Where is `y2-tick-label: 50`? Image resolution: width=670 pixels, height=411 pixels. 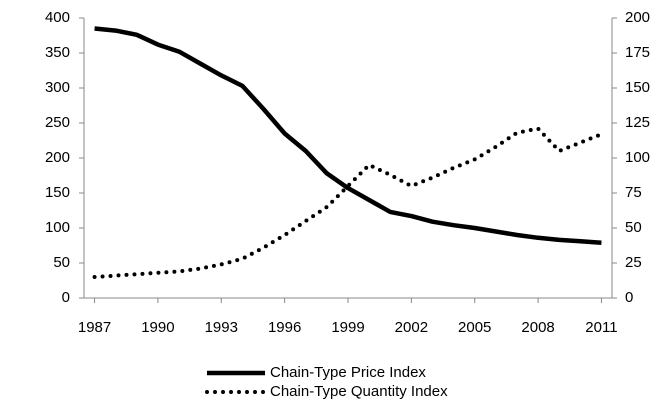 y2-tick-label: 50 is located at coordinates (633, 227).